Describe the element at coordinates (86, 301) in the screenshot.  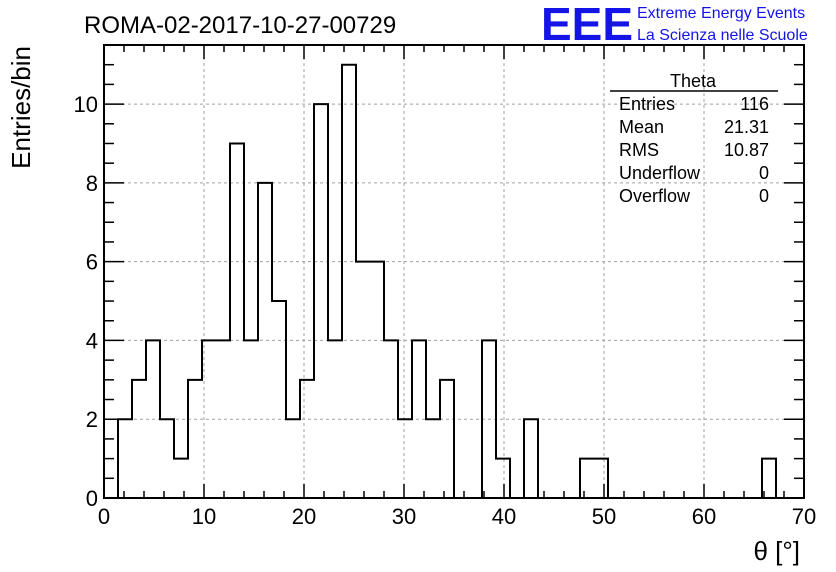
I see `y-tick-labels: 0 2 4 6 8 10` at that location.